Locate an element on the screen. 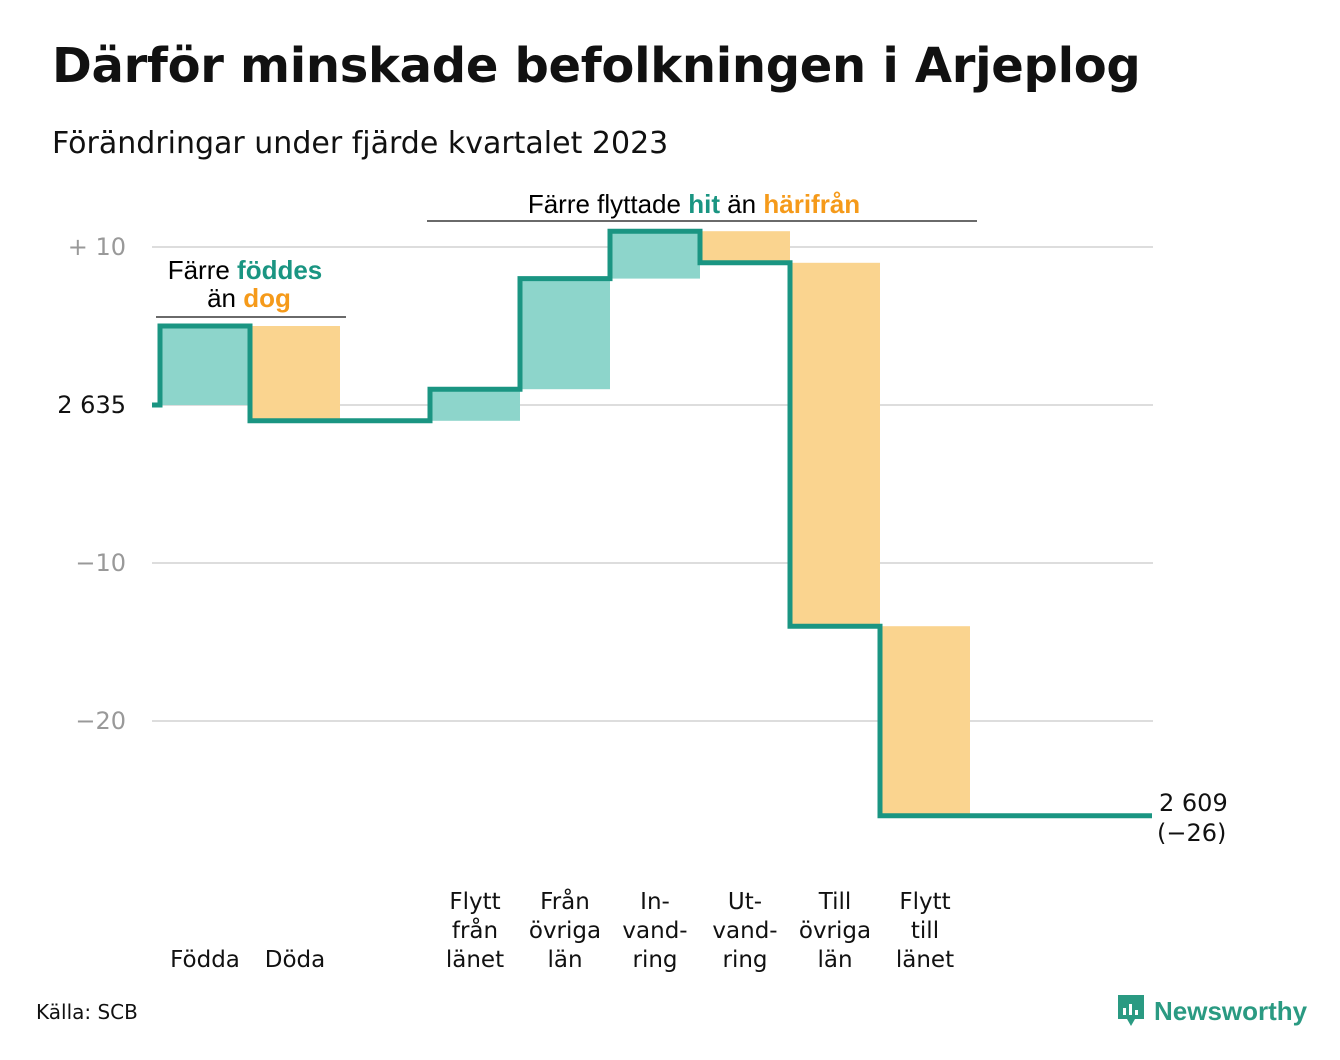 The image size is (1340, 1060). newsworthy-logo: Newsworthy is located at coordinates (1211, 1011).